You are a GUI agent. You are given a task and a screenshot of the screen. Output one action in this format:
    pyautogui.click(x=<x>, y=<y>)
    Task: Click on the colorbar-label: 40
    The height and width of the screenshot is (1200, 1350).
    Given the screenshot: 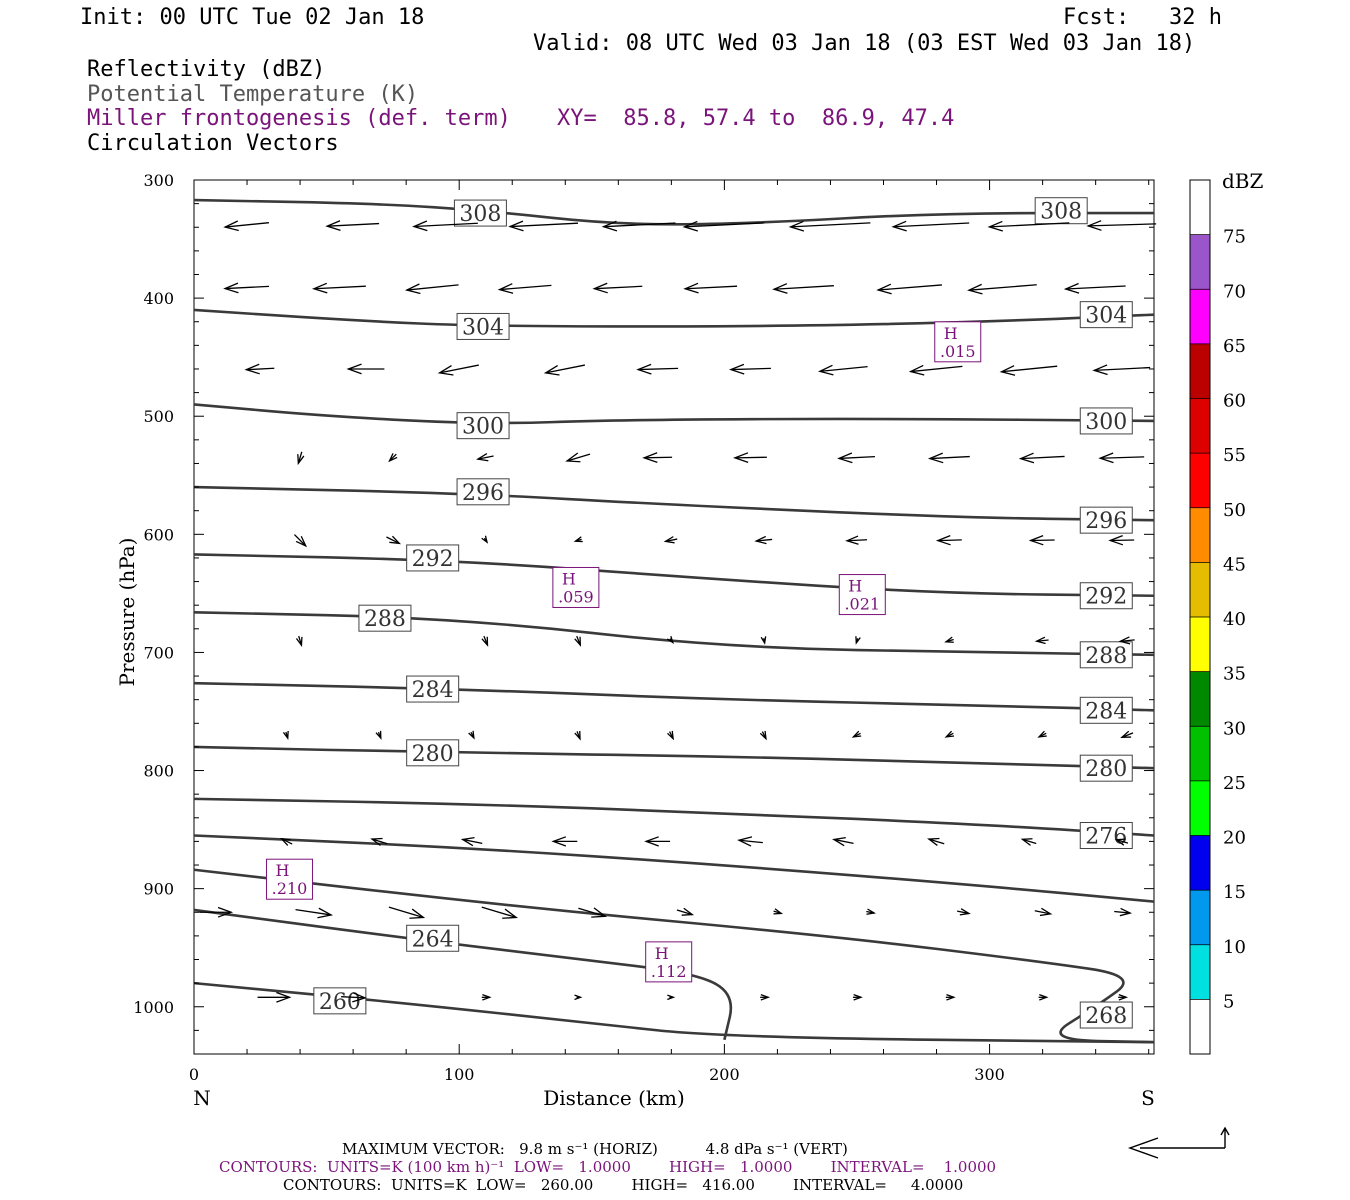 What is the action you would take?
    pyautogui.click(x=1234, y=619)
    